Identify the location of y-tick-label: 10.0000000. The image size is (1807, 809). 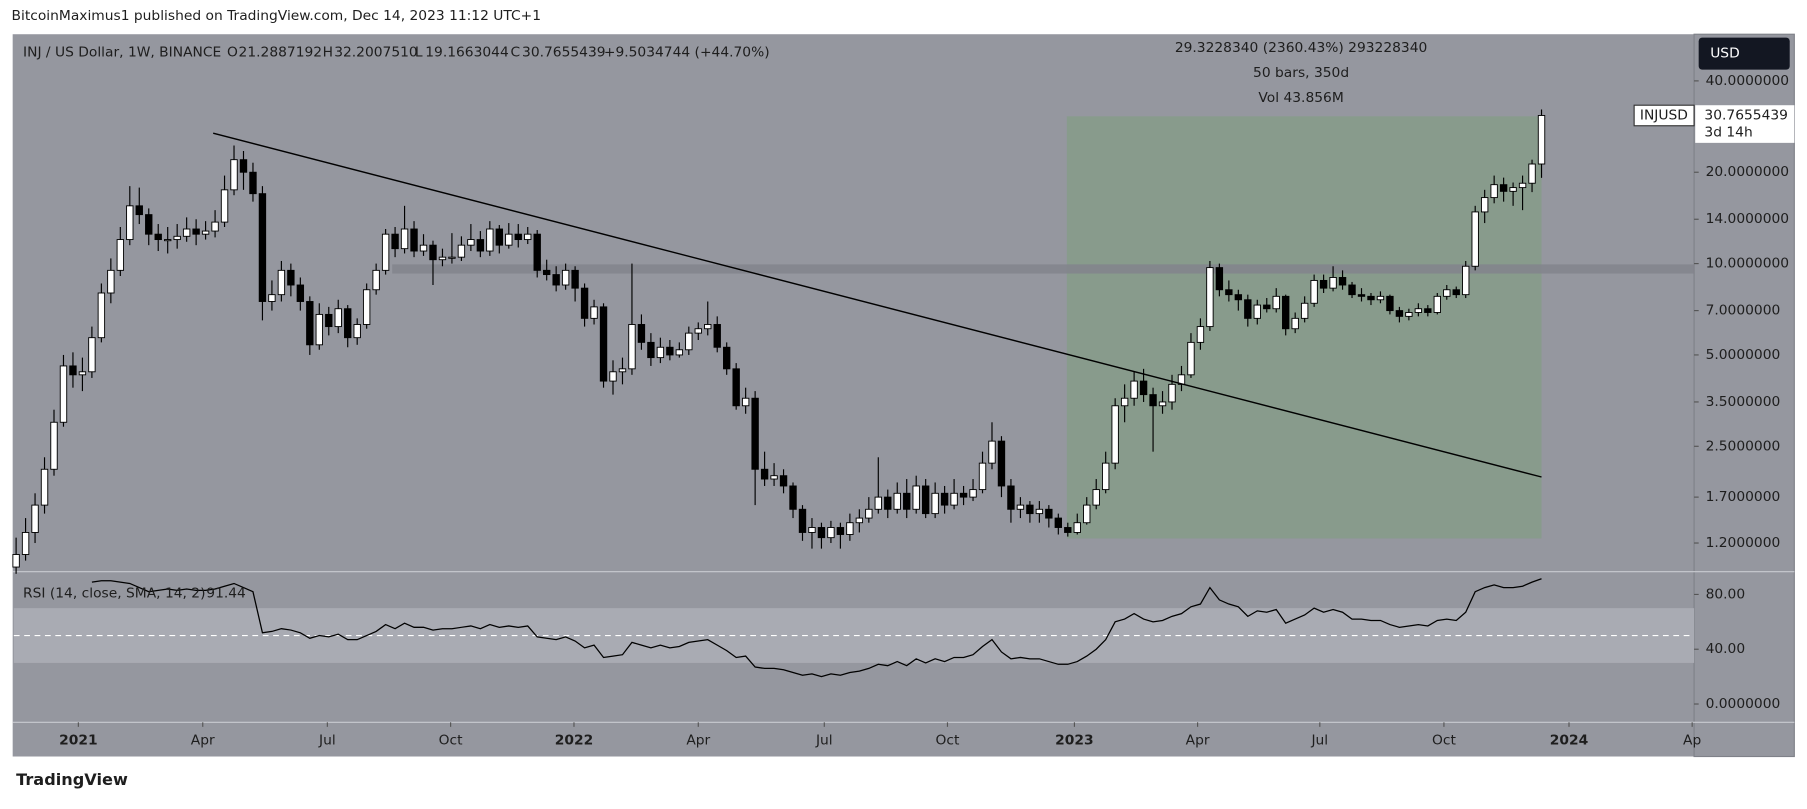
(1748, 264).